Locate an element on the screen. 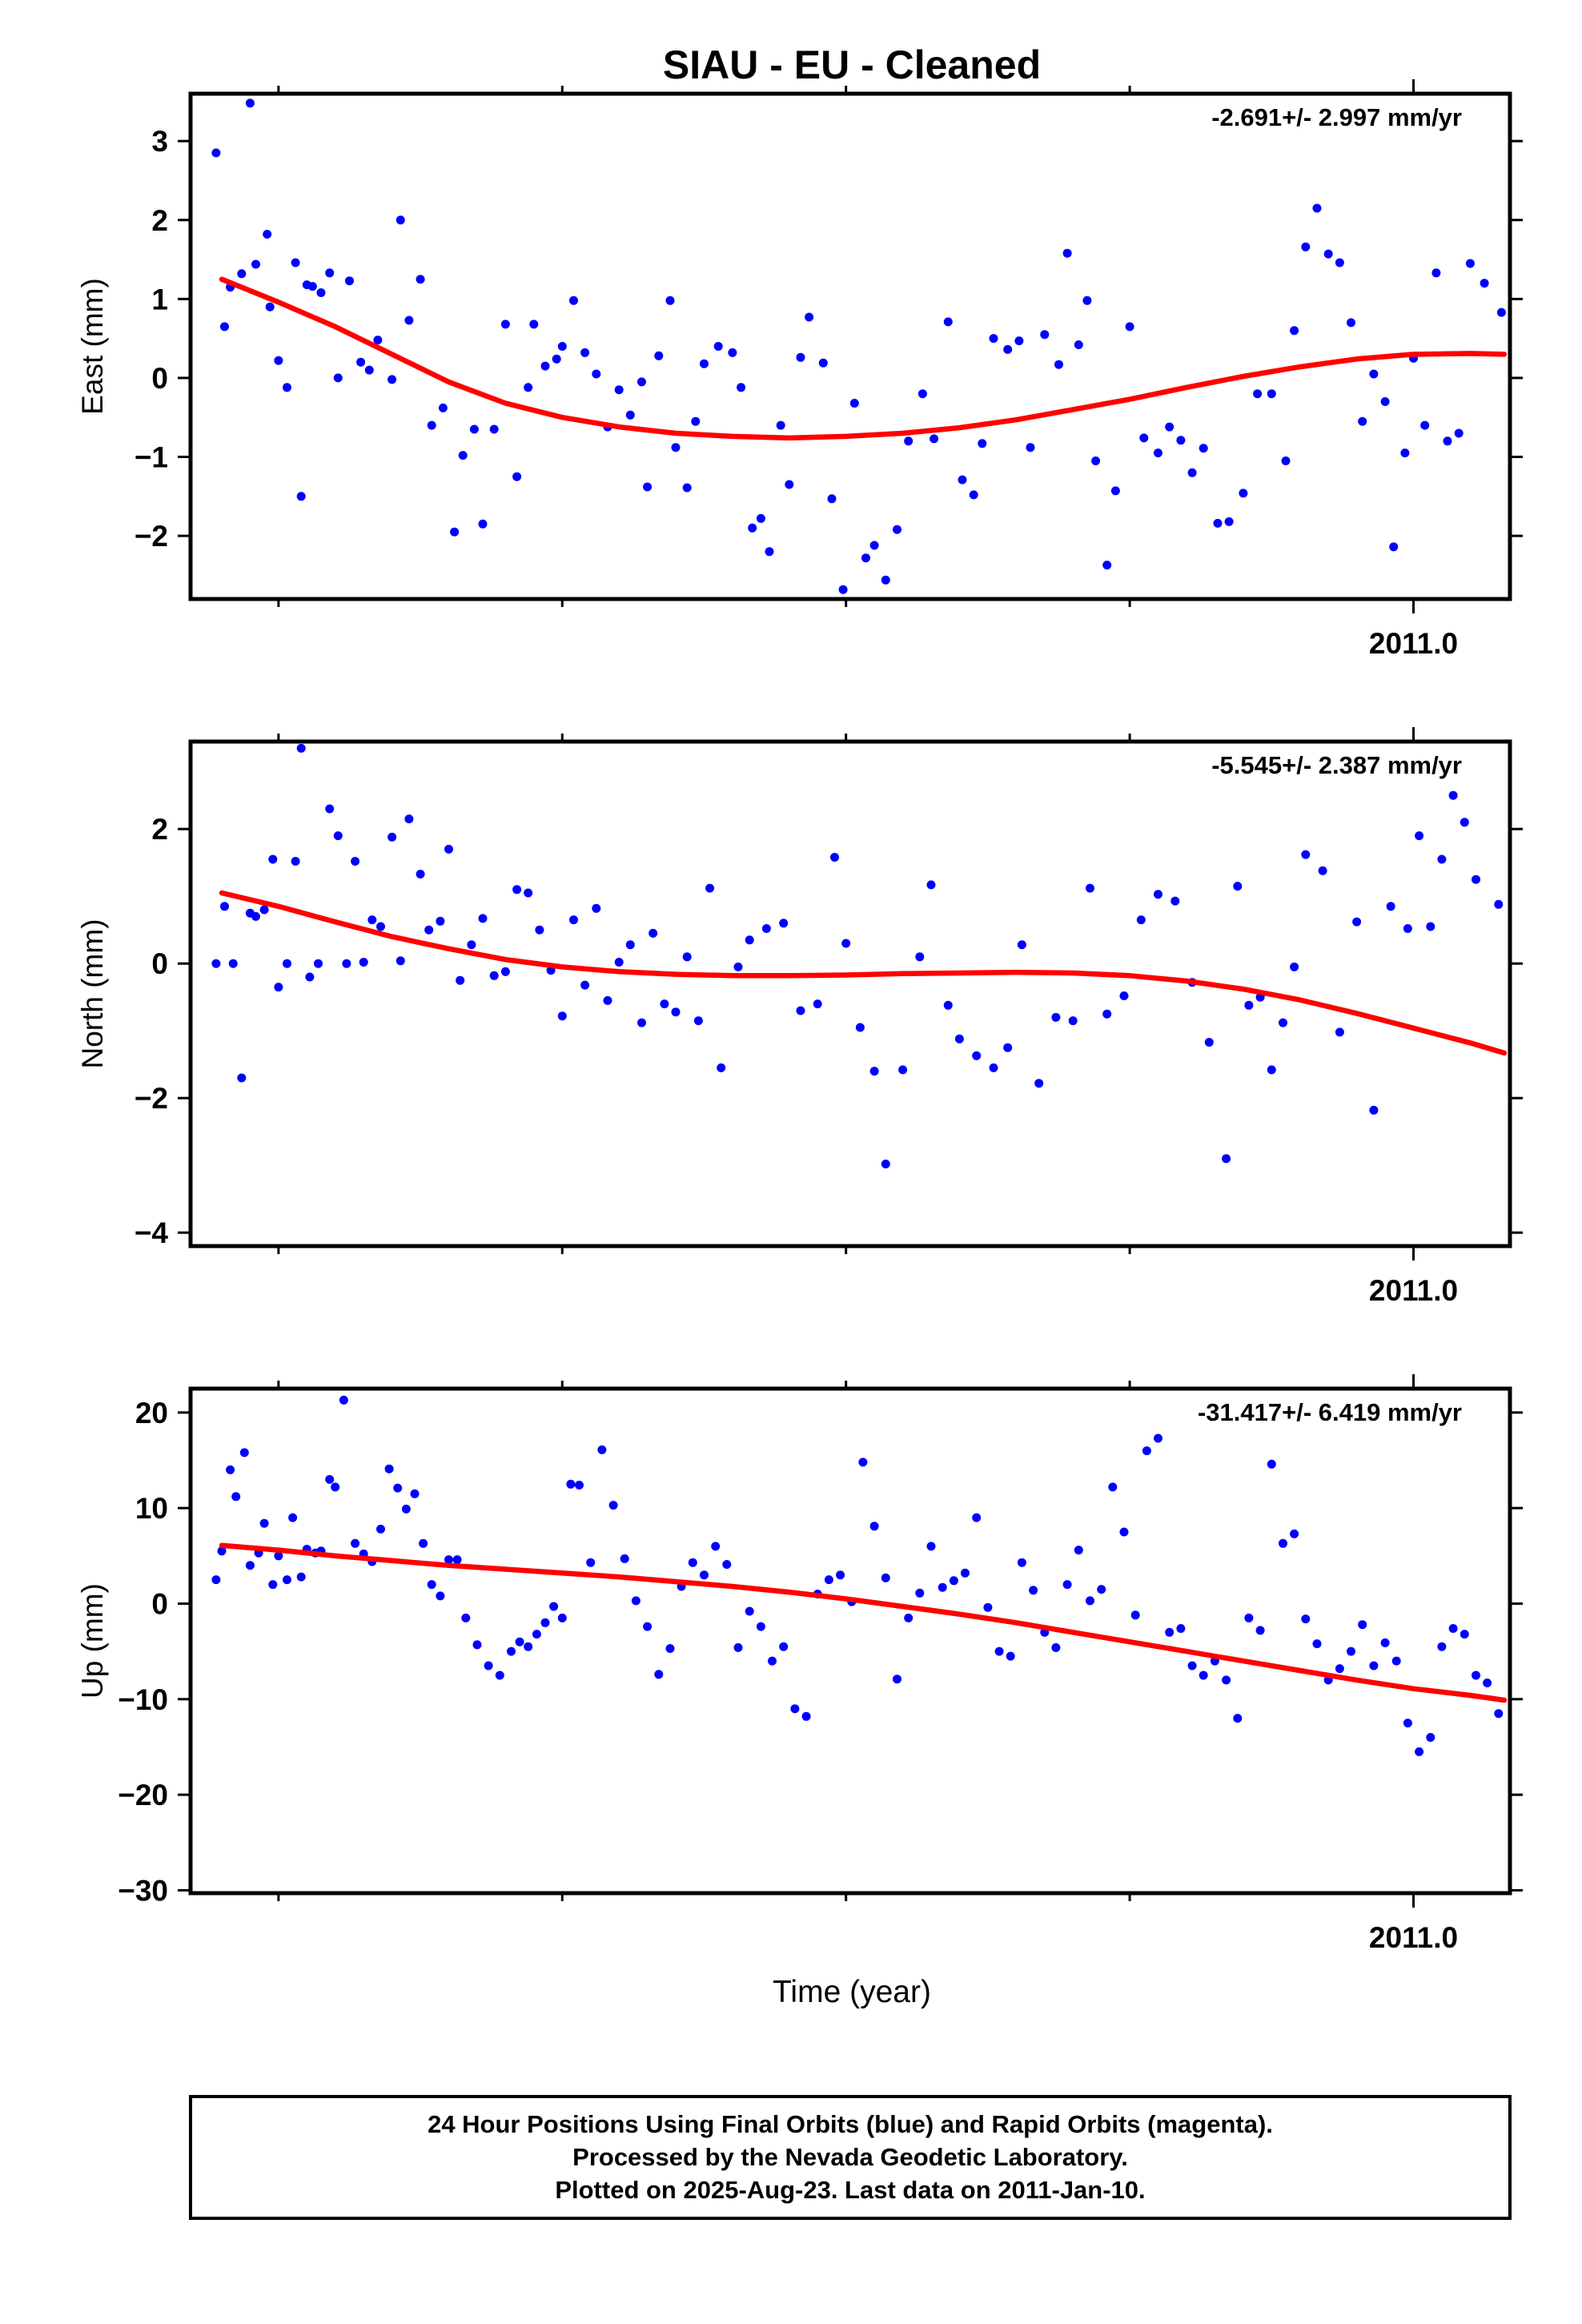 The width and height of the screenshot is (1582, 2324). up-fit-curve is located at coordinates (864, 1622).